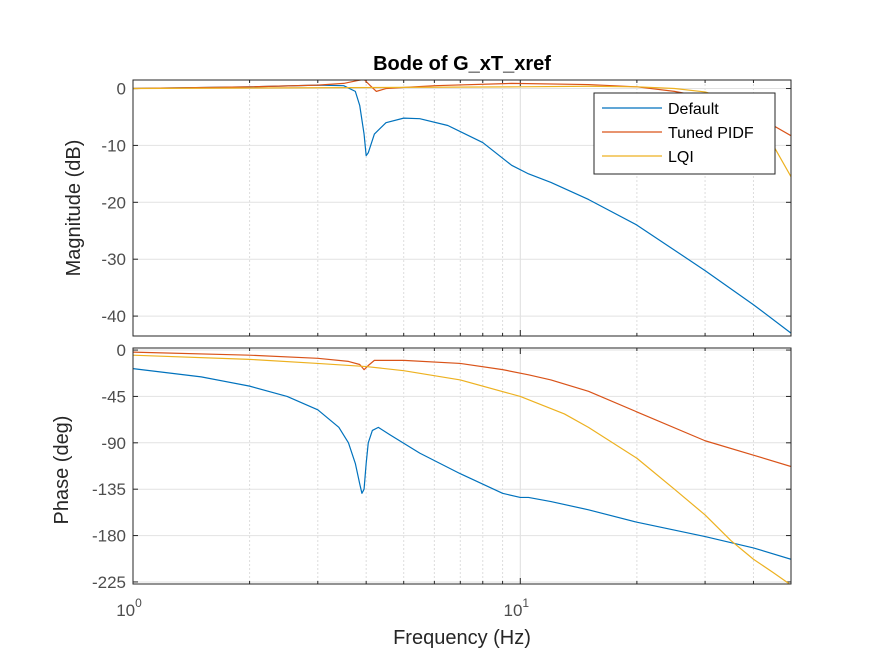 The height and width of the screenshot is (656, 875). I want to click on magnitude-y-tick-label: -30, so click(113, 259).